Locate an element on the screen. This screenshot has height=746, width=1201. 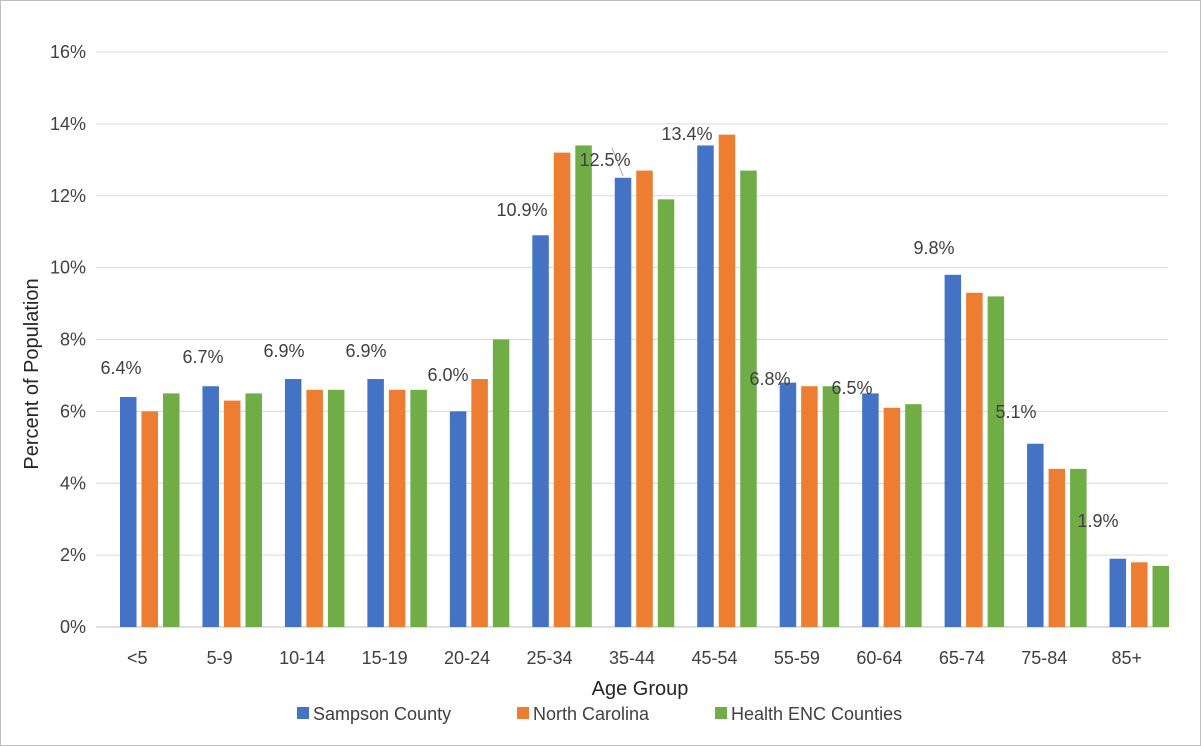
legend-swatch-north-carolina is located at coordinates (523, 713).